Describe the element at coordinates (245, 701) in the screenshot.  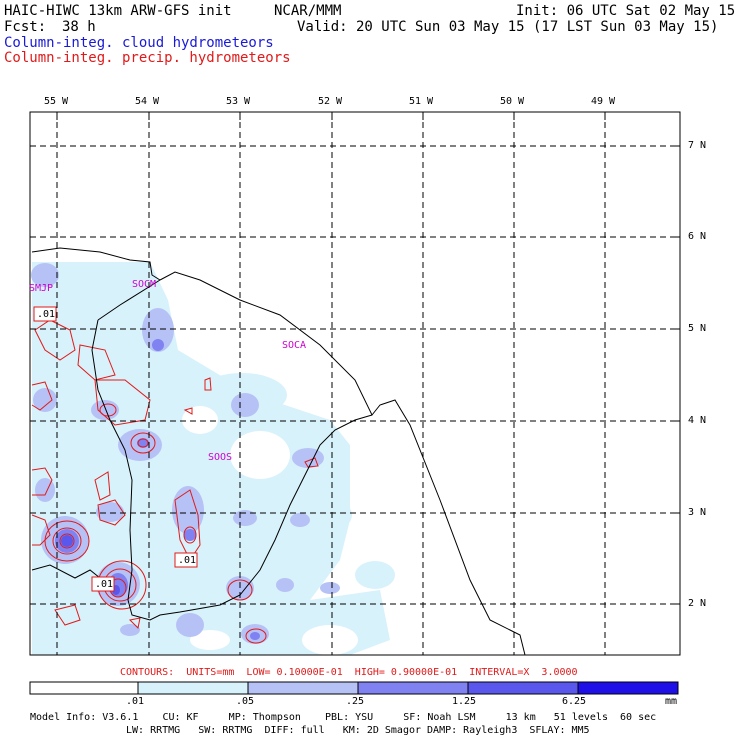
I see `scale-label: .05` at that location.